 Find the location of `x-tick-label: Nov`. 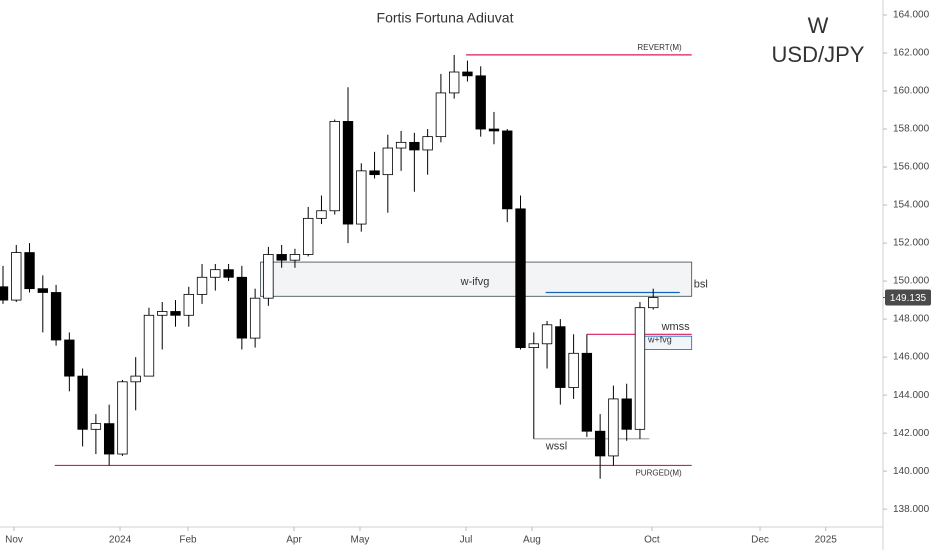

x-tick-label: Nov is located at coordinates (14, 540).